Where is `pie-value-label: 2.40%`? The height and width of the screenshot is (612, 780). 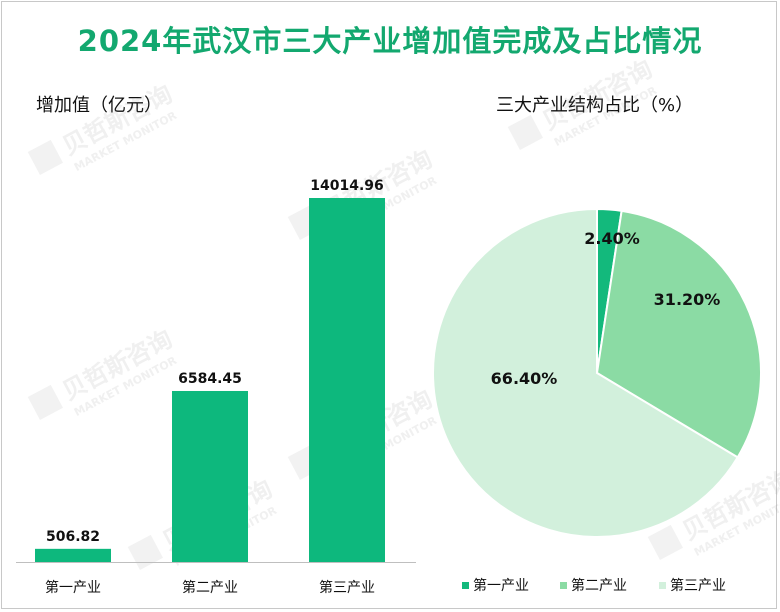
pie-value-label: 2.40% is located at coordinates (612, 238).